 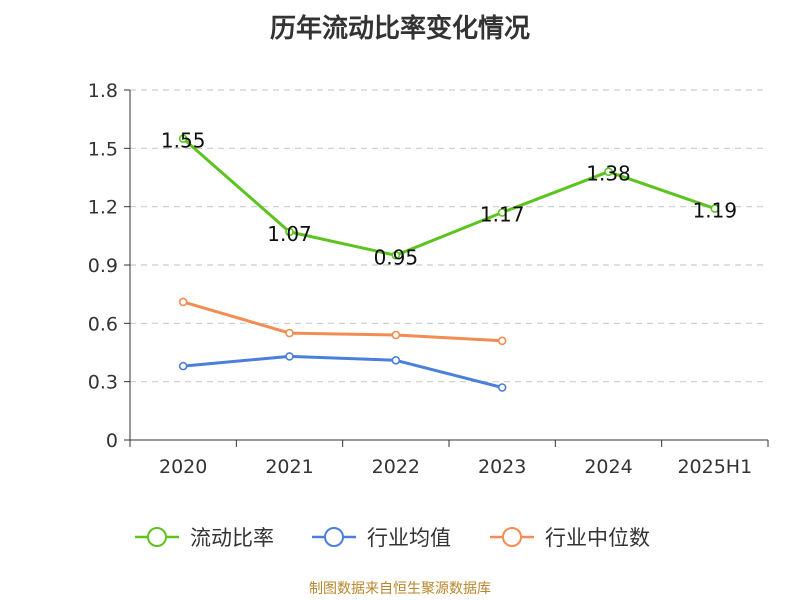 I want to click on legend-item: 流动比率, so click(x=204, y=538).